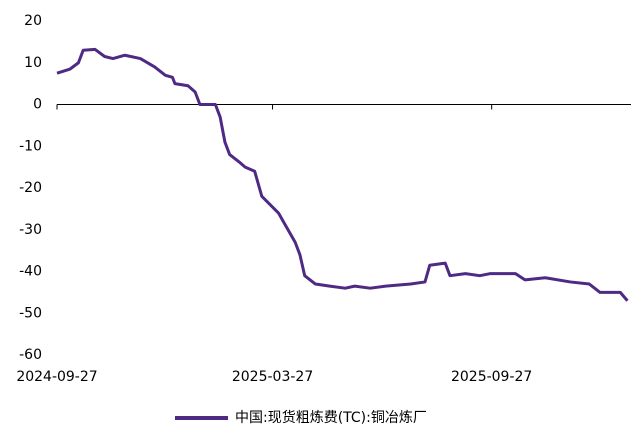 The image size is (631, 429). Describe the element at coordinates (30, 272) in the screenshot. I see `y-tick-label: -40` at that location.